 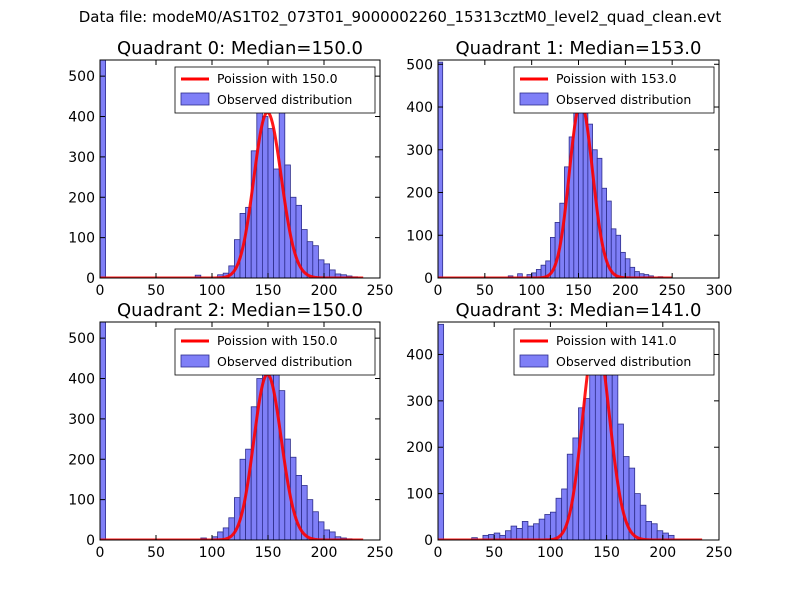 What do you see at coordinates (719, 291) in the screenshot?
I see `x-tick-label: 300` at bounding box center [719, 291].